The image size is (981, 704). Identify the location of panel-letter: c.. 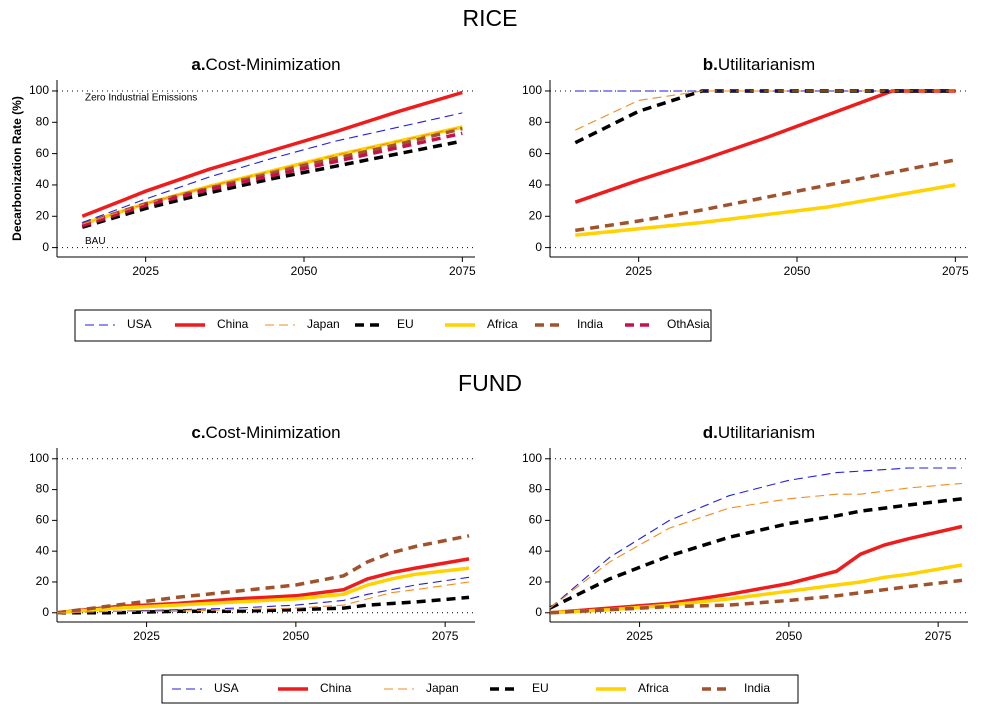
(198, 432).